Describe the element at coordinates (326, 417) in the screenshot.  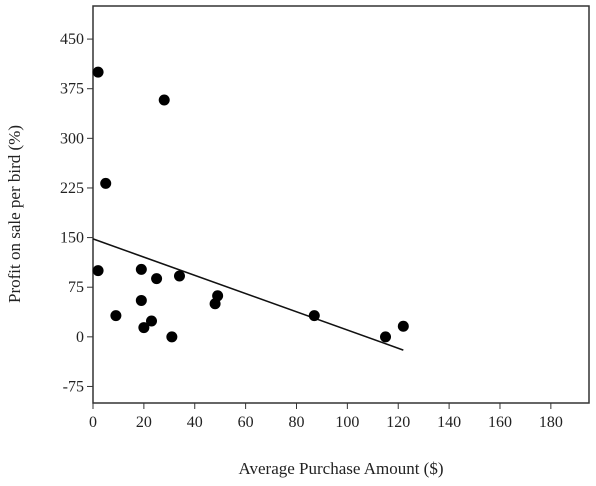
I see `x-axis: 0 20 40 60 80 100 120 140 160 180` at that location.